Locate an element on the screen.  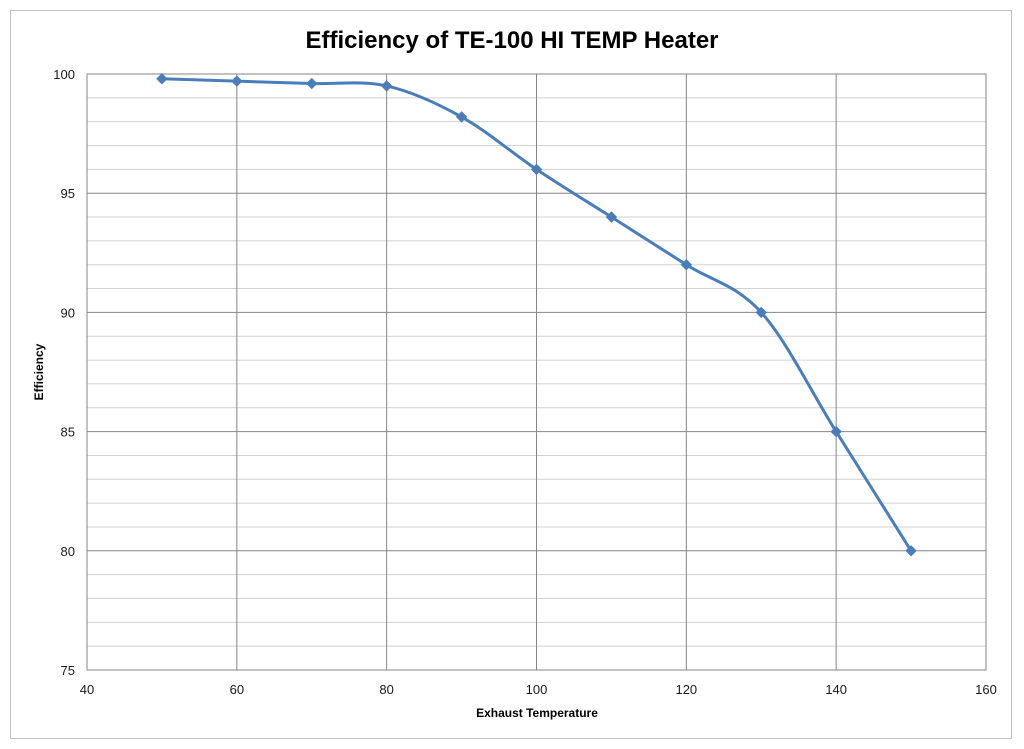
y-tick-labels: 75 80 85 90 95 100 is located at coordinates (64, 372).